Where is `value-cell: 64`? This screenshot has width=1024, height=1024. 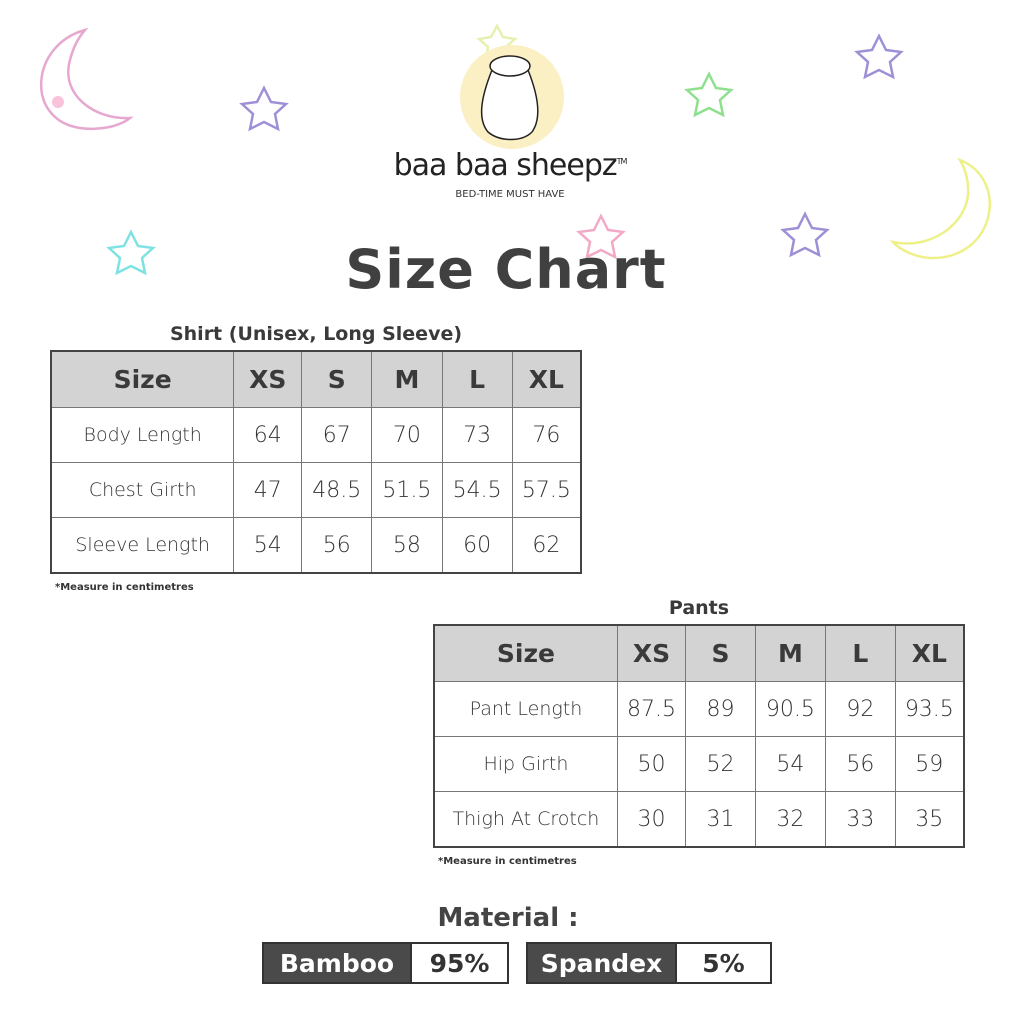
value-cell: 64 is located at coordinates (268, 435).